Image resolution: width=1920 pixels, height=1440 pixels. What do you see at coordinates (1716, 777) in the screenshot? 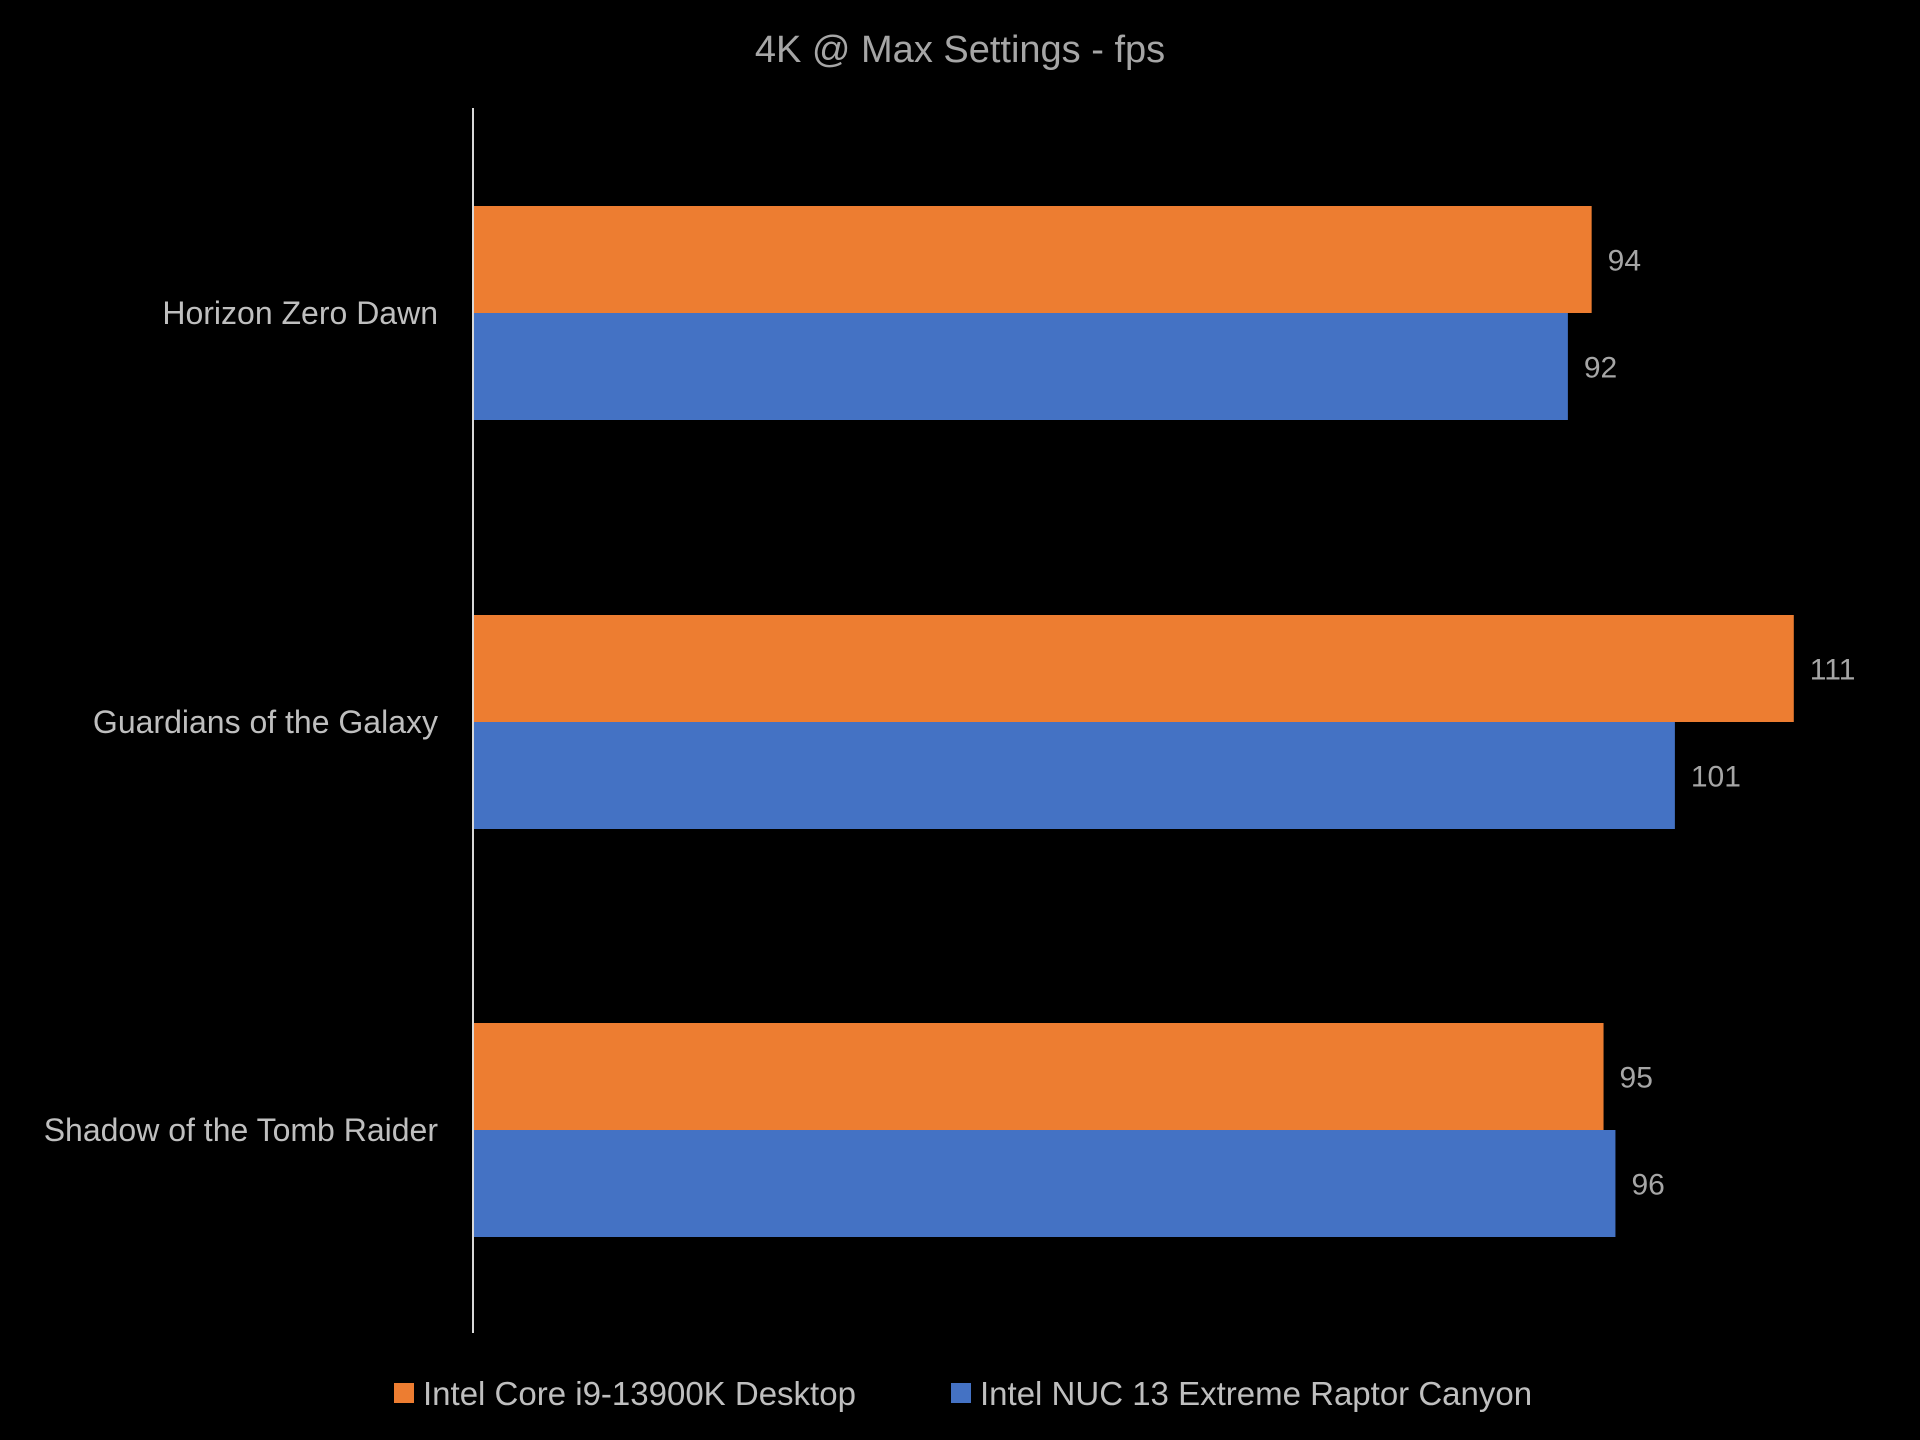
I see `data-label-guardians-of-the-galaxy-series-2: 101` at bounding box center [1716, 777].